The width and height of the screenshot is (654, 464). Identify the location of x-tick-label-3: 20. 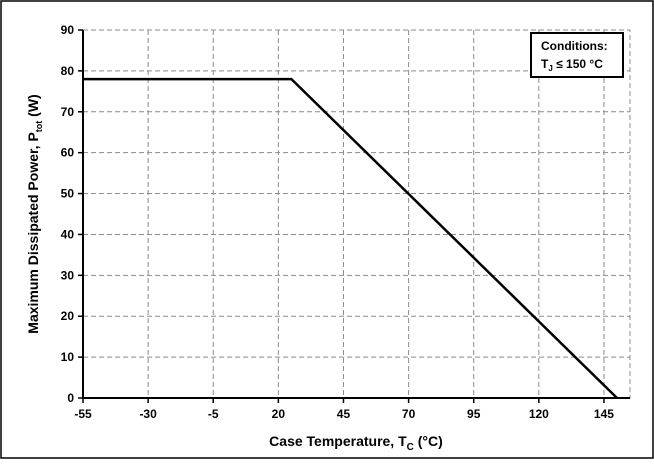
(279, 414).